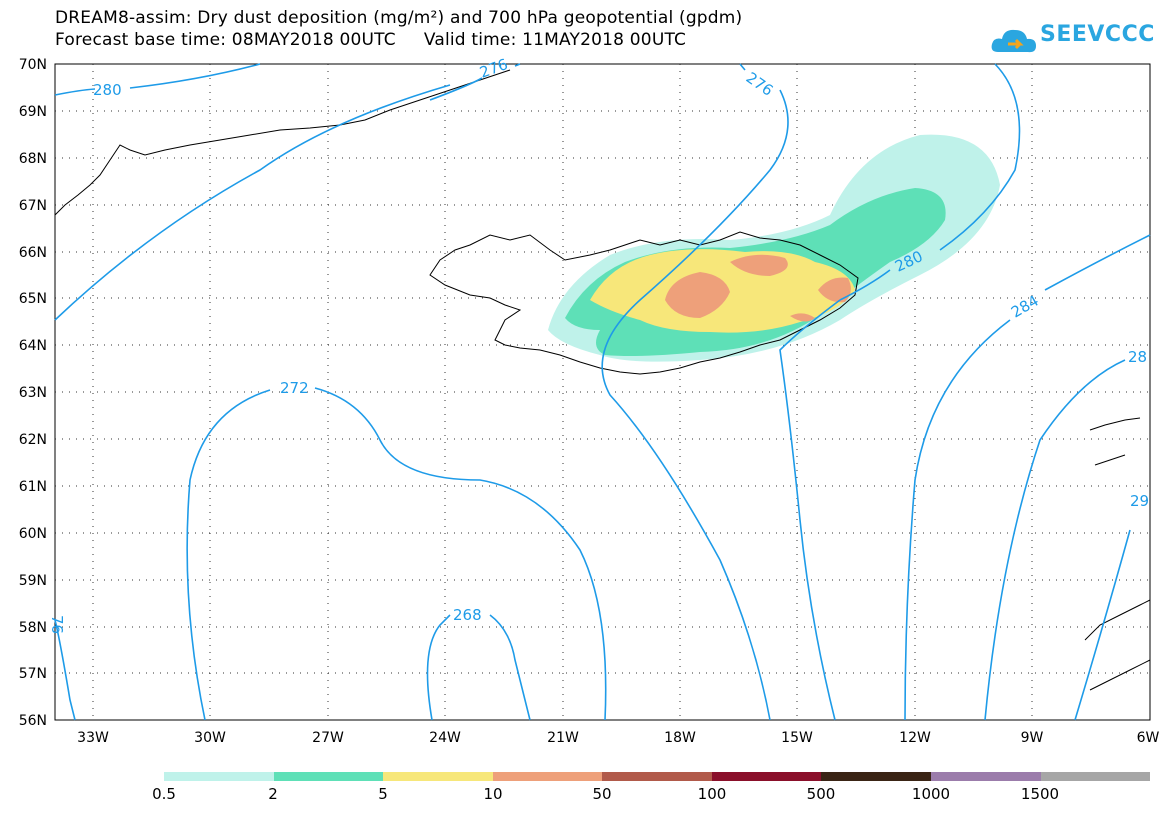  I want to click on lat-label: 59N, so click(33, 581).